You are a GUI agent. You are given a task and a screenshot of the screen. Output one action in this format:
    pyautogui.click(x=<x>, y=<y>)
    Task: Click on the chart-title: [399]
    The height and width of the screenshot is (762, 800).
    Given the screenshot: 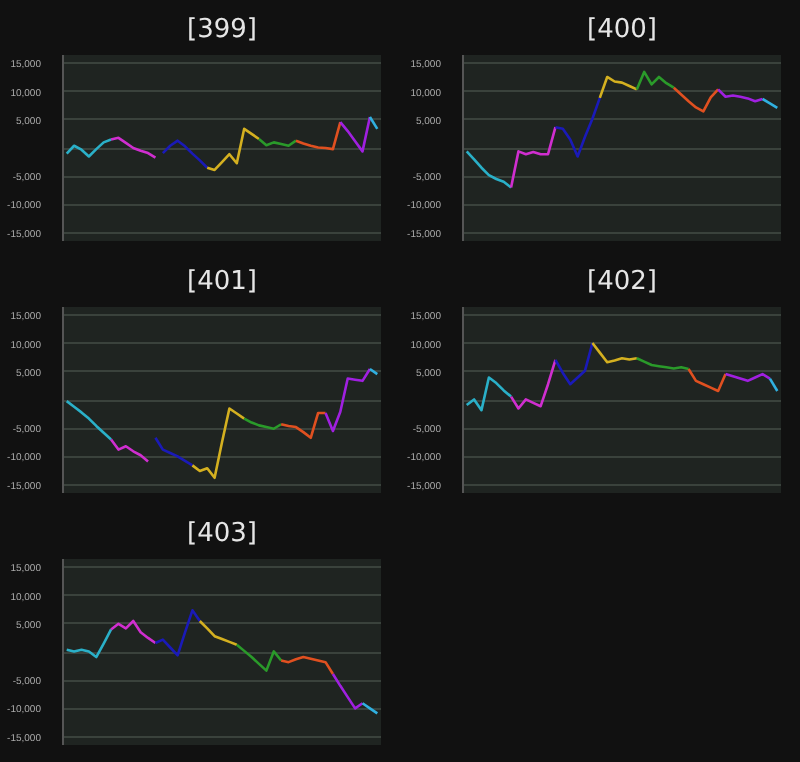 What is the action you would take?
    pyautogui.click(x=222, y=30)
    